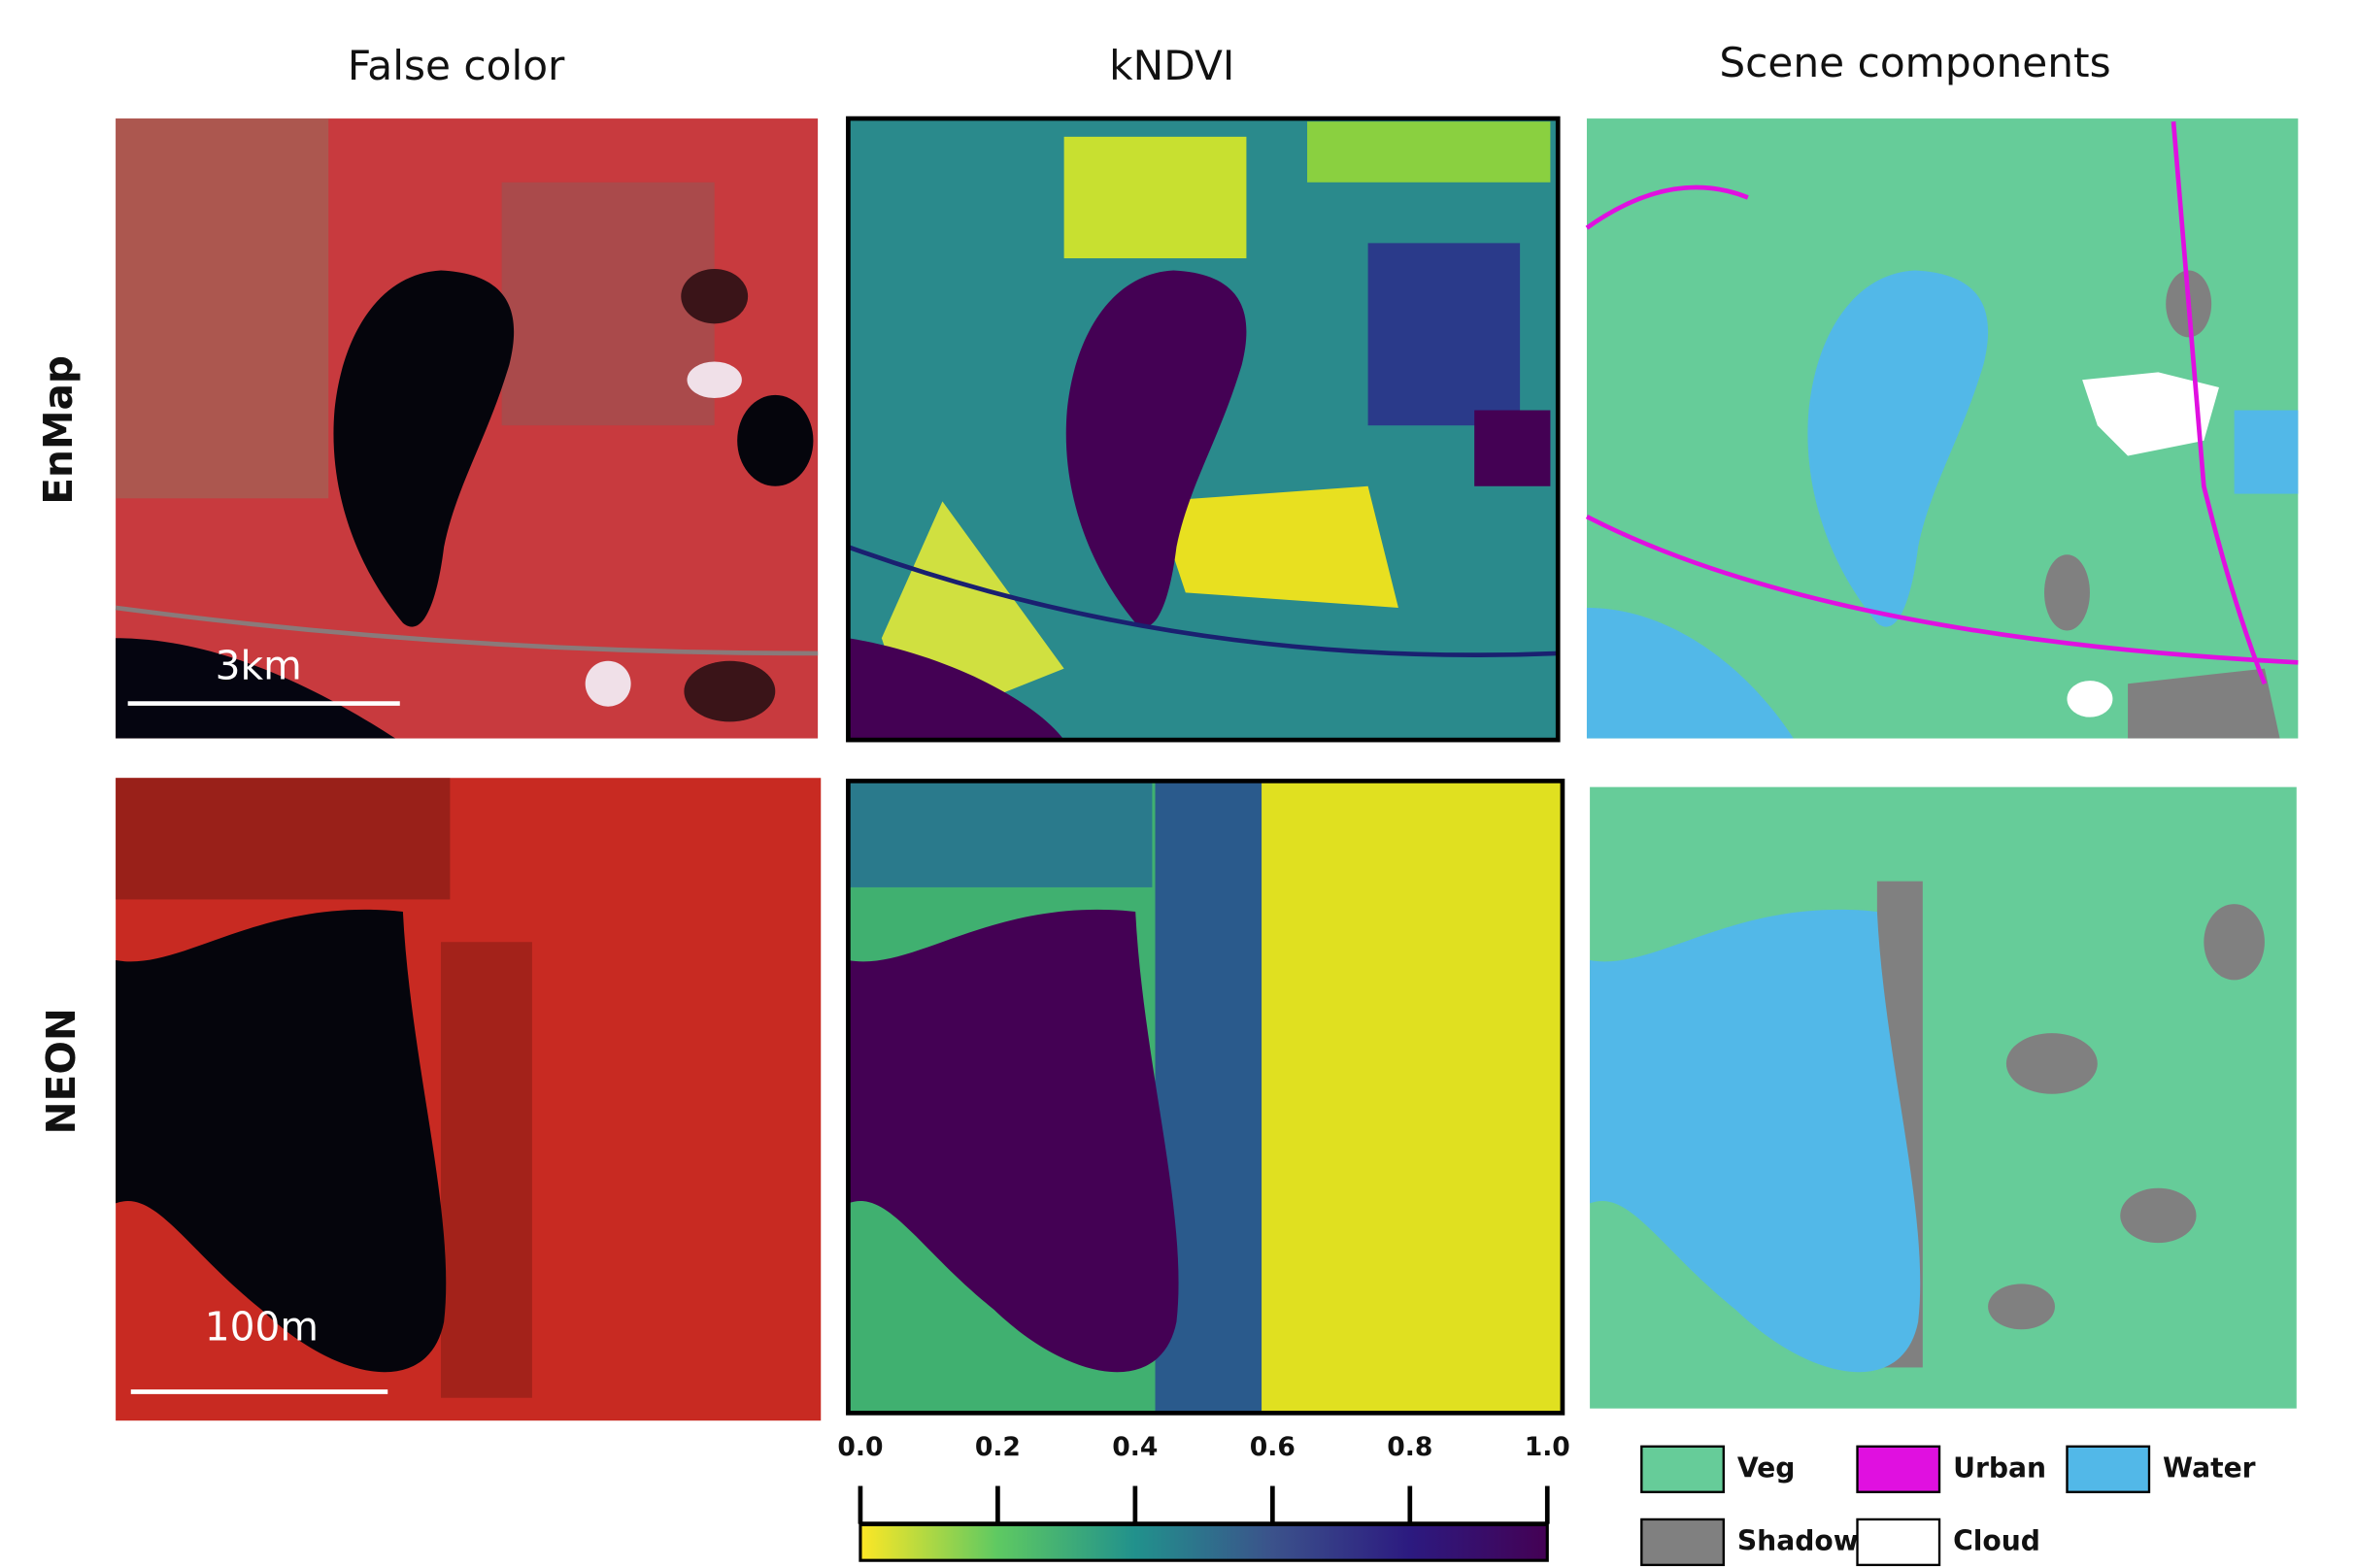 This screenshot has width=2356, height=1568. I want to click on column-title: kNDVI, so click(1171, 65).